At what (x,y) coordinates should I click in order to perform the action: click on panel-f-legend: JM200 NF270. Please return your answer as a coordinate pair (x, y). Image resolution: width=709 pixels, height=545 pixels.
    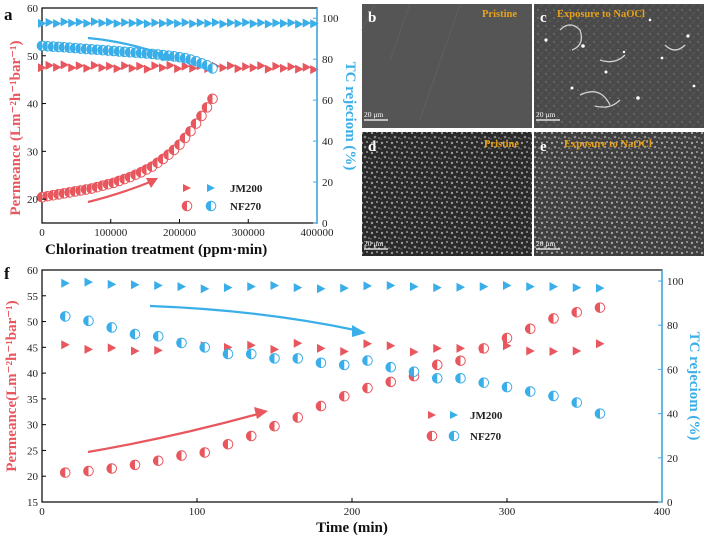
    Looking at the image, I should click on (464, 426).